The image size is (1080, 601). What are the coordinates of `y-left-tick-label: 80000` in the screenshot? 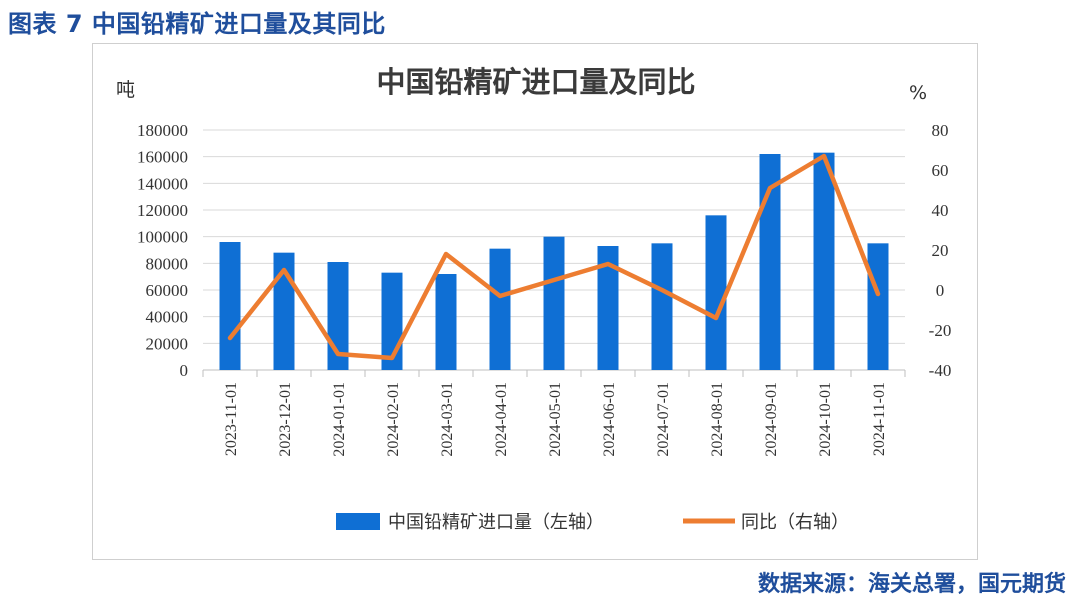 It's located at (167, 263).